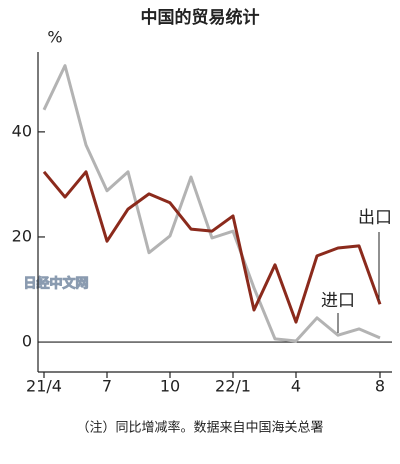 The height and width of the screenshot is (464, 400). Describe the element at coordinates (27, 341) in the screenshot. I see `y-tick-label: 0` at that location.